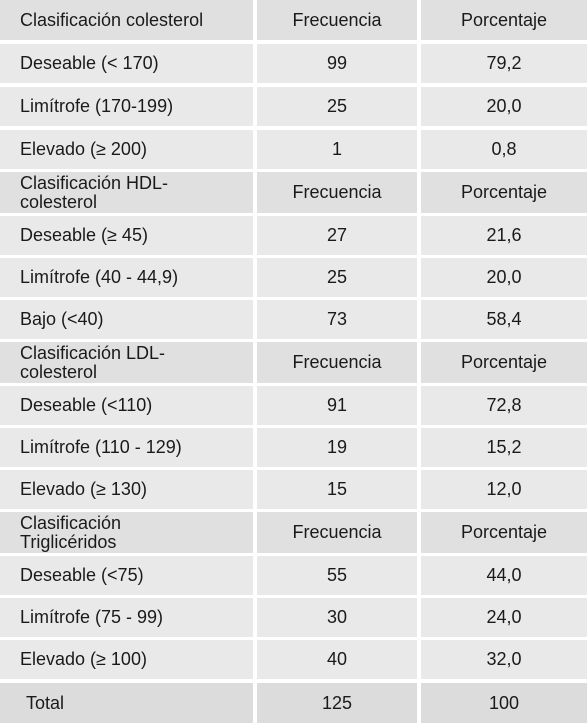 The width and height of the screenshot is (587, 725). What do you see at coordinates (126, 447) in the screenshot?
I see `row-label: Limítrofe (110 - 129)` at bounding box center [126, 447].